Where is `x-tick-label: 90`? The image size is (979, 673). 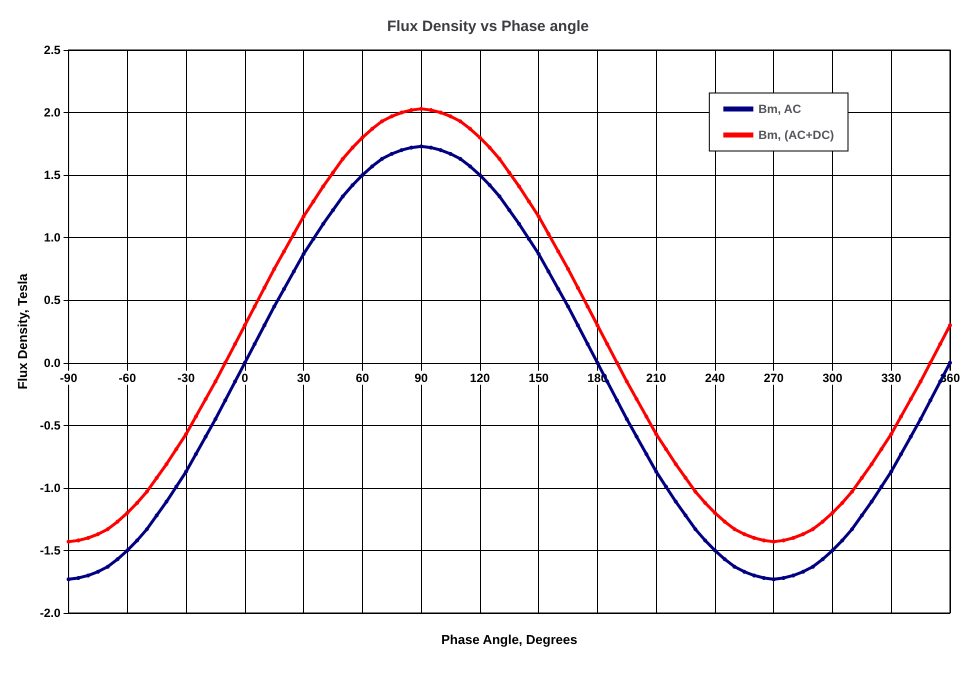
x-tick-label: 90 is located at coordinates (421, 377).